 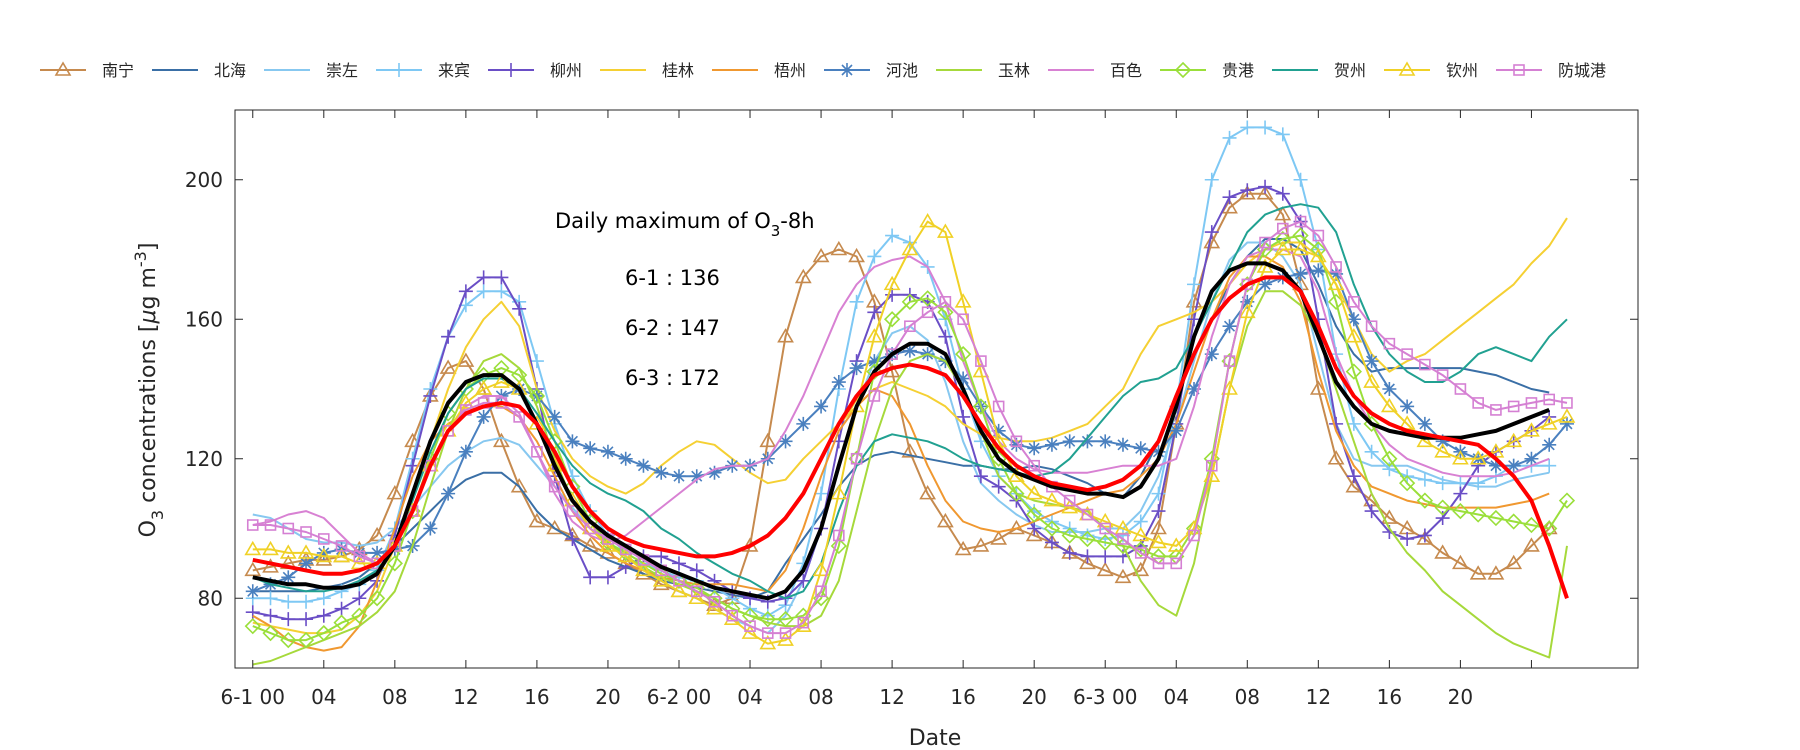 What do you see at coordinates (230, 70) in the screenshot?
I see `legend-label: 北海` at bounding box center [230, 70].